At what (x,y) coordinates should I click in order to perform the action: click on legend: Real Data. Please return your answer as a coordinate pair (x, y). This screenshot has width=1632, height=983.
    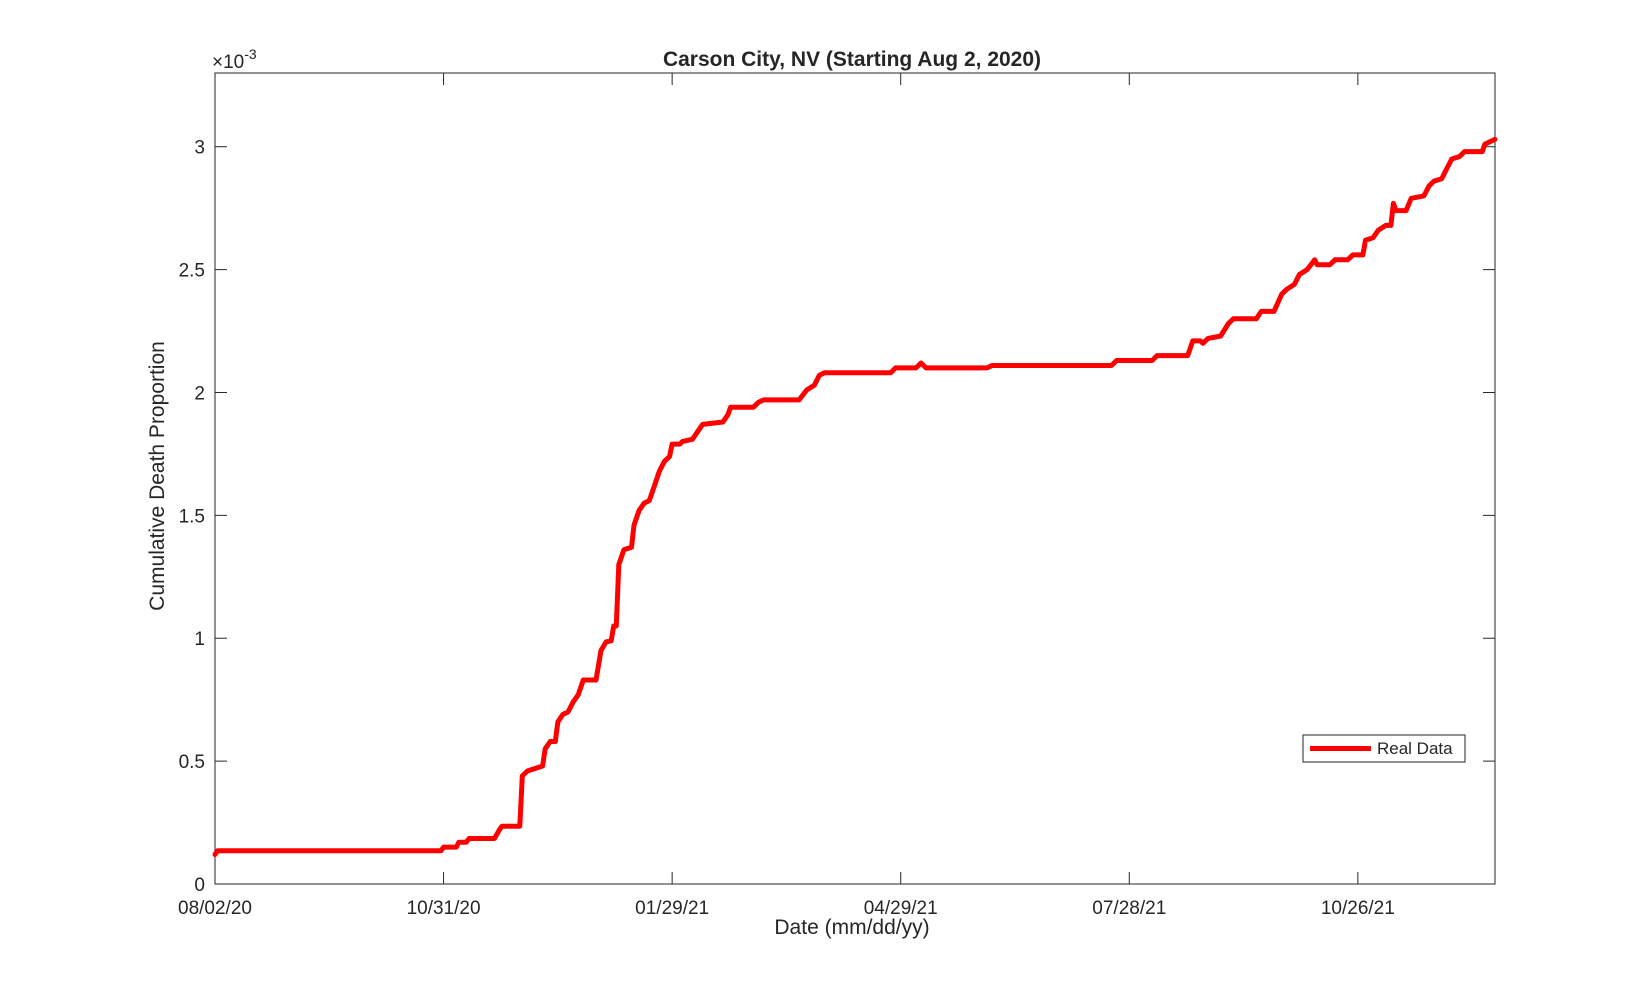
    Looking at the image, I should click on (1384, 748).